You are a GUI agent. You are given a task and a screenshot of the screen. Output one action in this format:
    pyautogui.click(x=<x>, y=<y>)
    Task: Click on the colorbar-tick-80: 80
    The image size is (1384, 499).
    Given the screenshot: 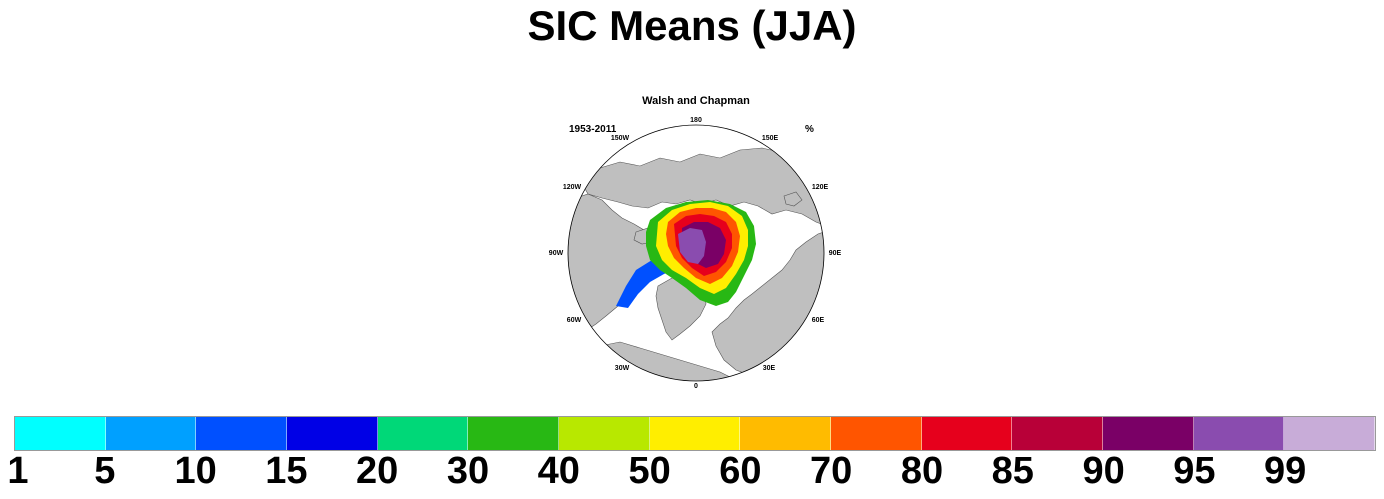 What is the action you would take?
    pyautogui.click(x=922, y=471)
    